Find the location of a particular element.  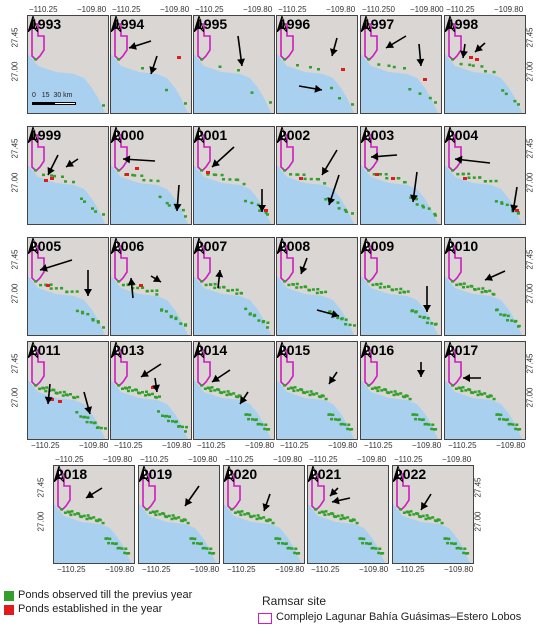

lon-tick-top: −110.25 is located at coordinates (323, 459).